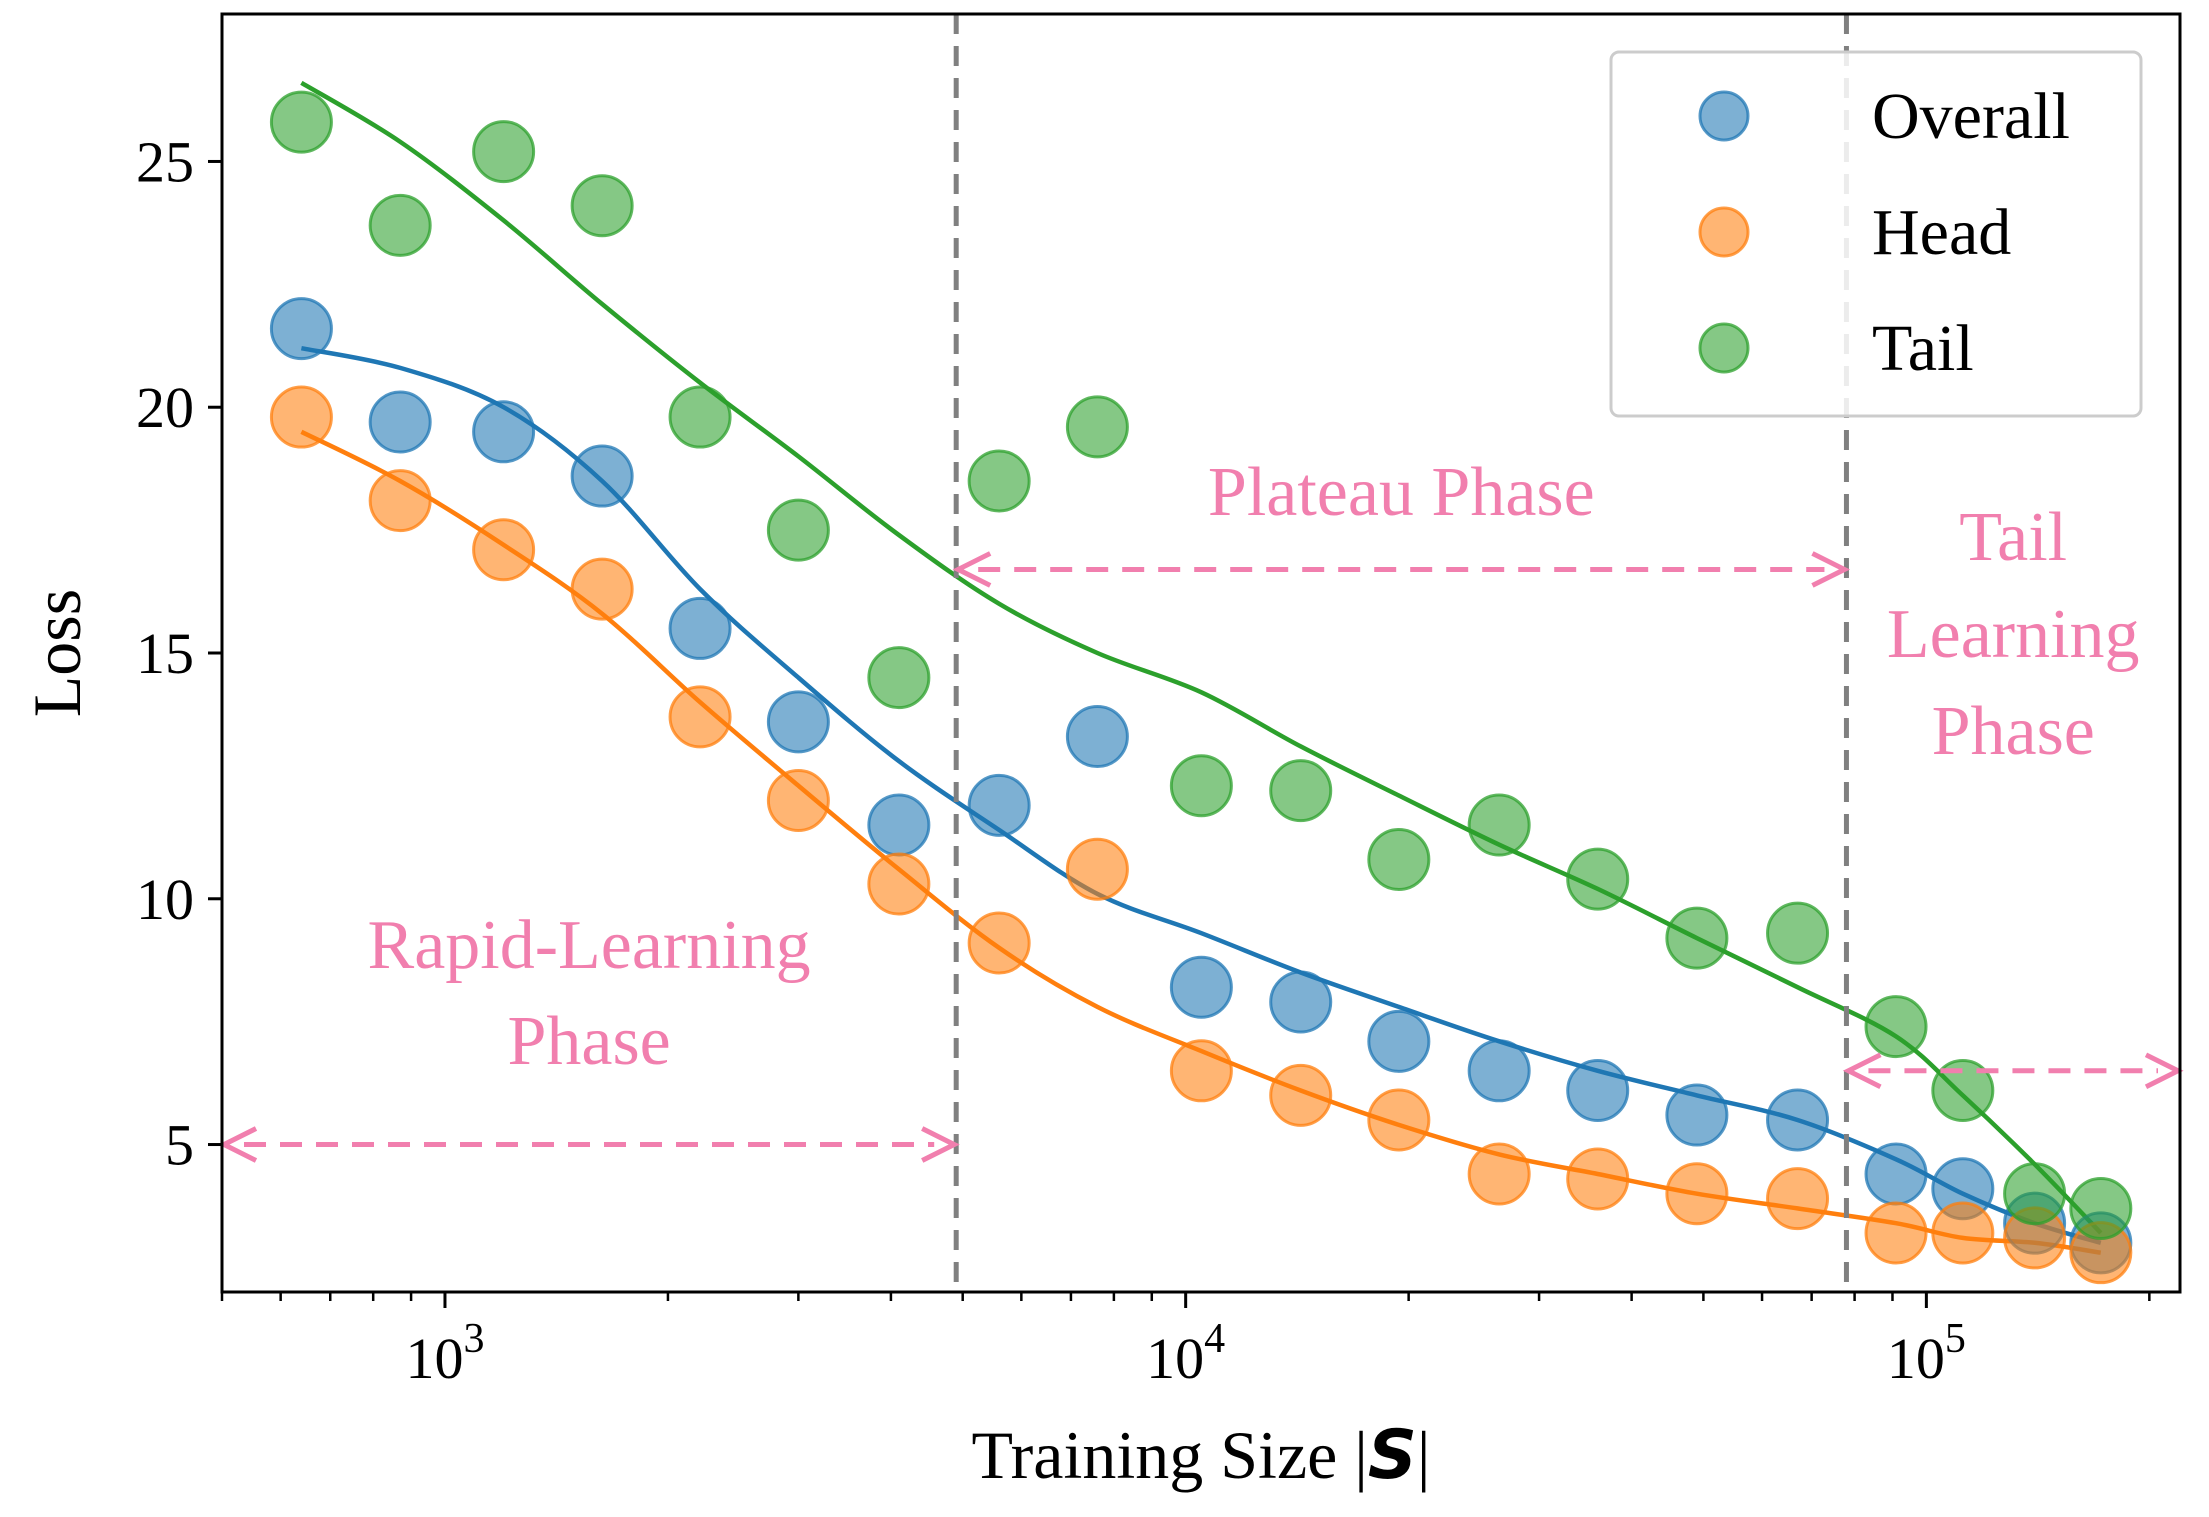  Describe the element at coordinates (57, 653) in the screenshot. I see `y-axis-label: Loss` at that location.